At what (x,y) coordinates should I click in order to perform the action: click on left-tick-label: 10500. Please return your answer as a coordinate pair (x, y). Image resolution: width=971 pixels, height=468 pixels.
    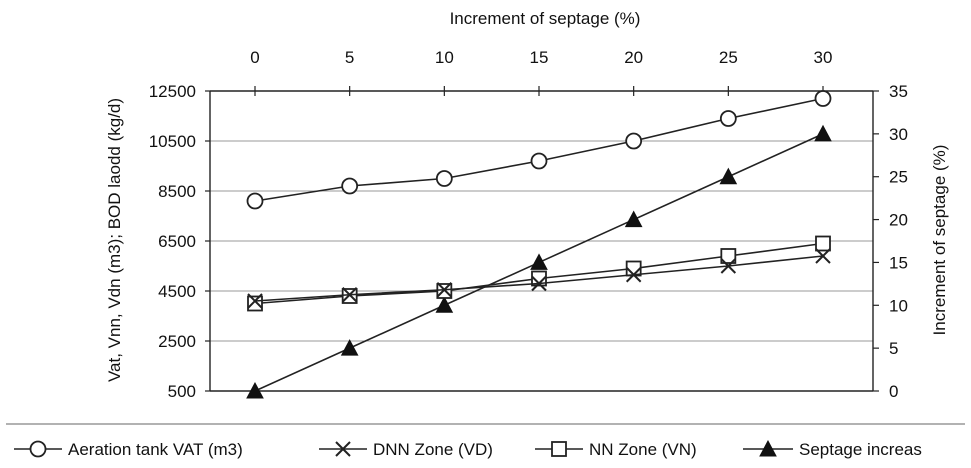
    Looking at the image, I should click on (172, 141).